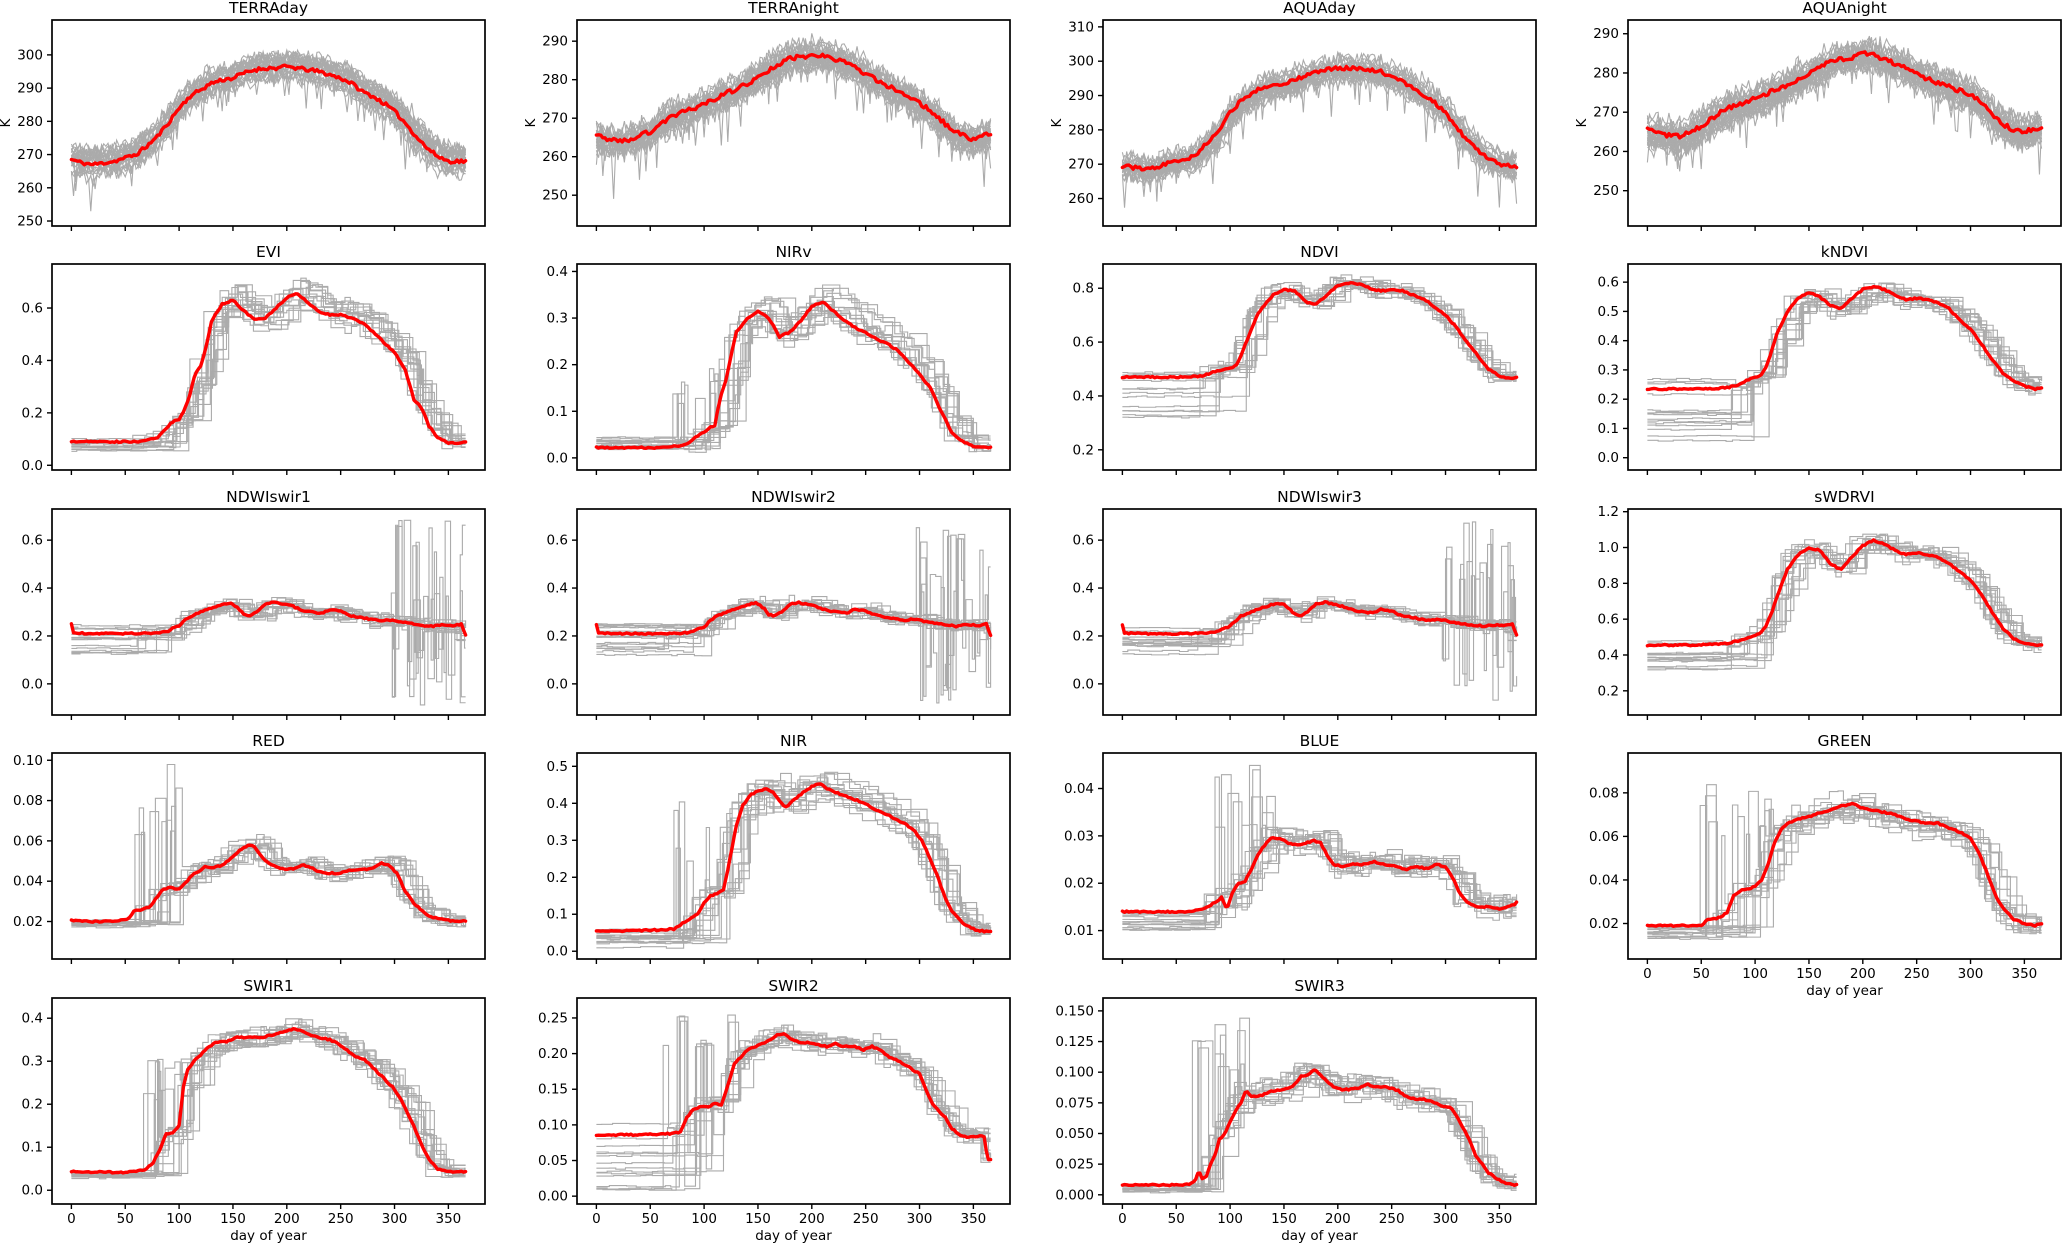 The image size is (2066, 1246). I want to click on y-tick-label: 0.1, so click(557, 915).